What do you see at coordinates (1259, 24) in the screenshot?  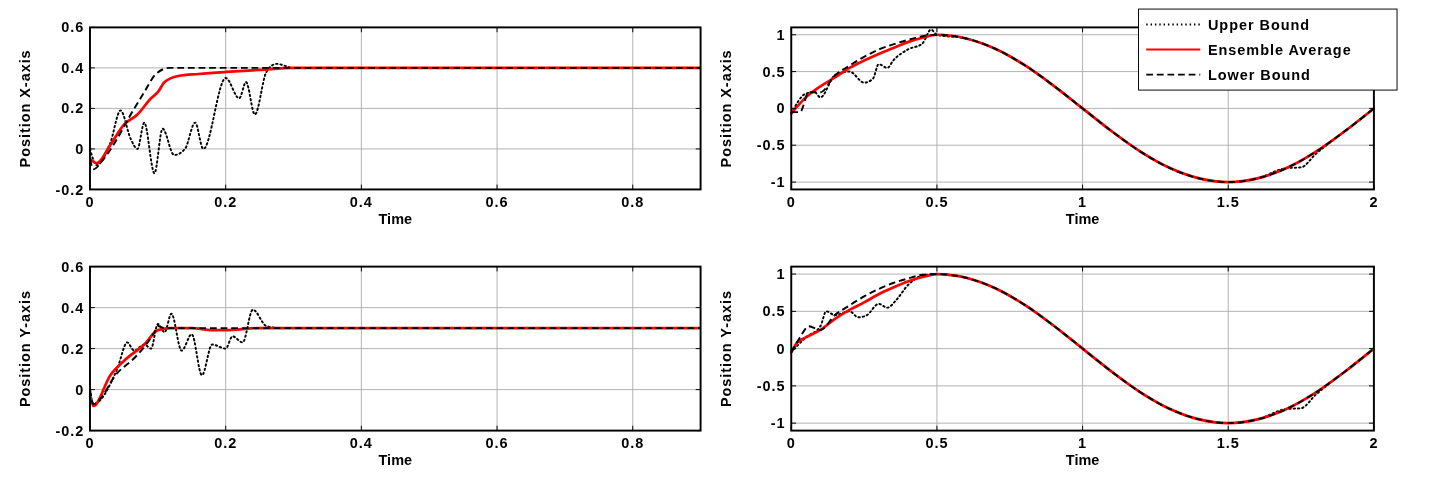 I see `legend-label: Upper Bound` at bounding box center [1259, 24].